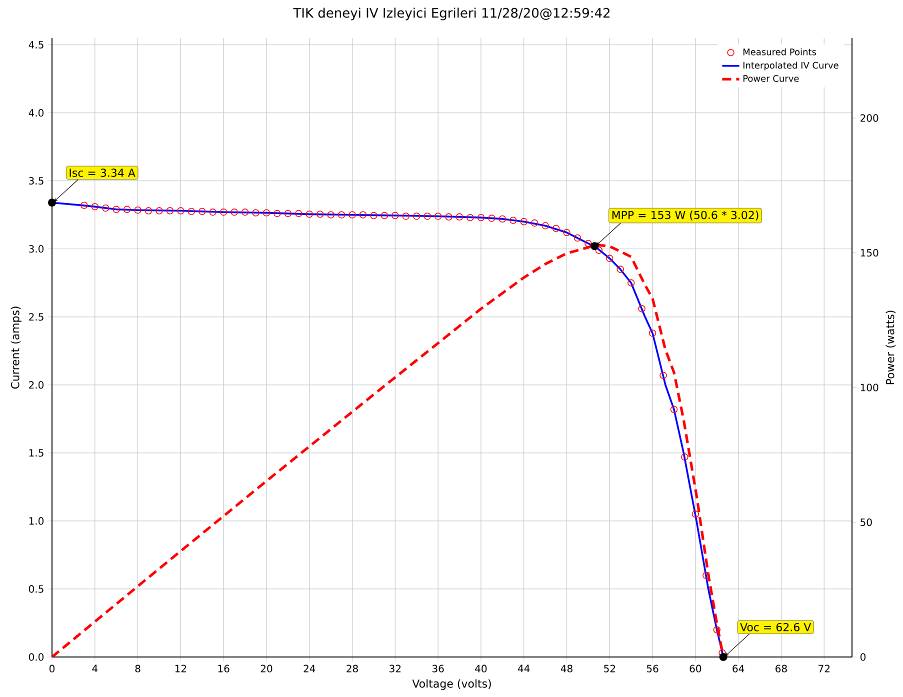 The width and height of the screenshot is (903, 697). What do you see at coordinates (95, 668) in the screenshot?
I see `x-tick-label: 4` at bounding box center [95, 668].